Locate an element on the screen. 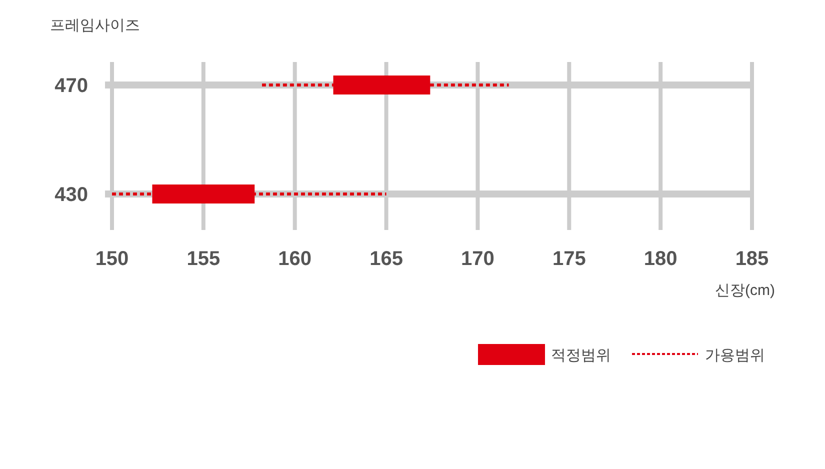  x-tick-label: 170 is located at coordinates (477, 259).